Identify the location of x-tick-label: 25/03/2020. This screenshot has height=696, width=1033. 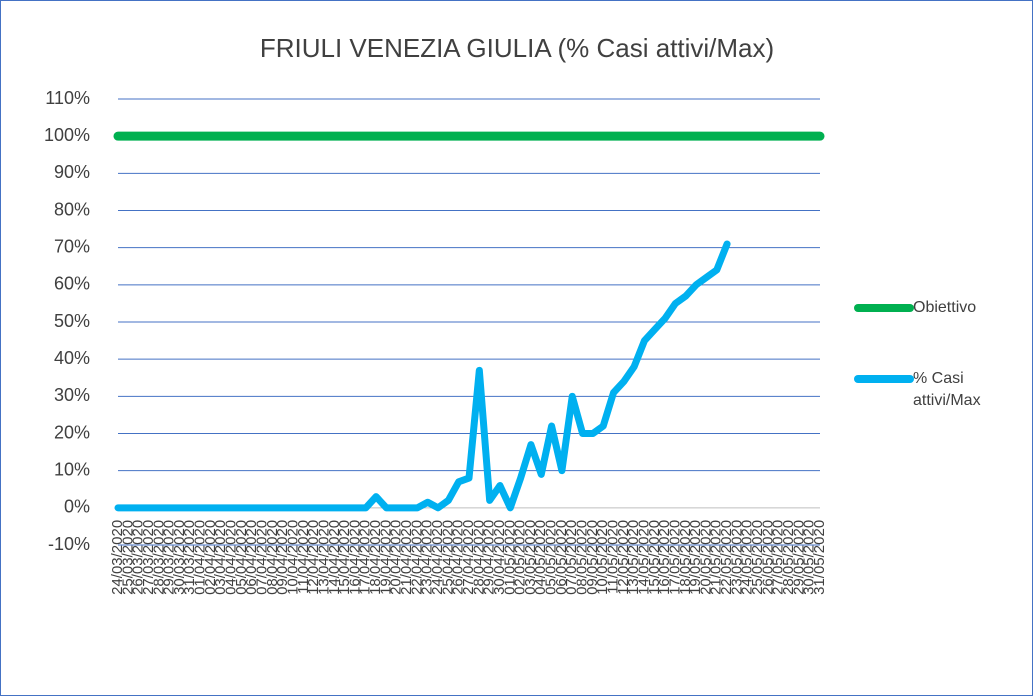
(127, 557).